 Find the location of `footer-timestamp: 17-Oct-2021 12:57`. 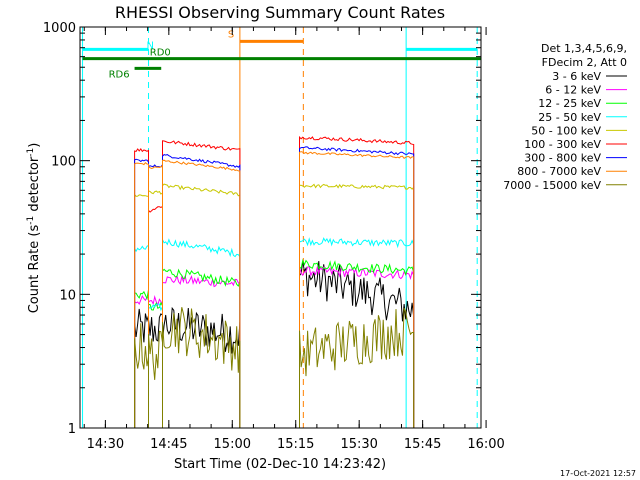

footer-timestamp: 17-Oct-2021 12:57 is located at coordinates (598, 473).